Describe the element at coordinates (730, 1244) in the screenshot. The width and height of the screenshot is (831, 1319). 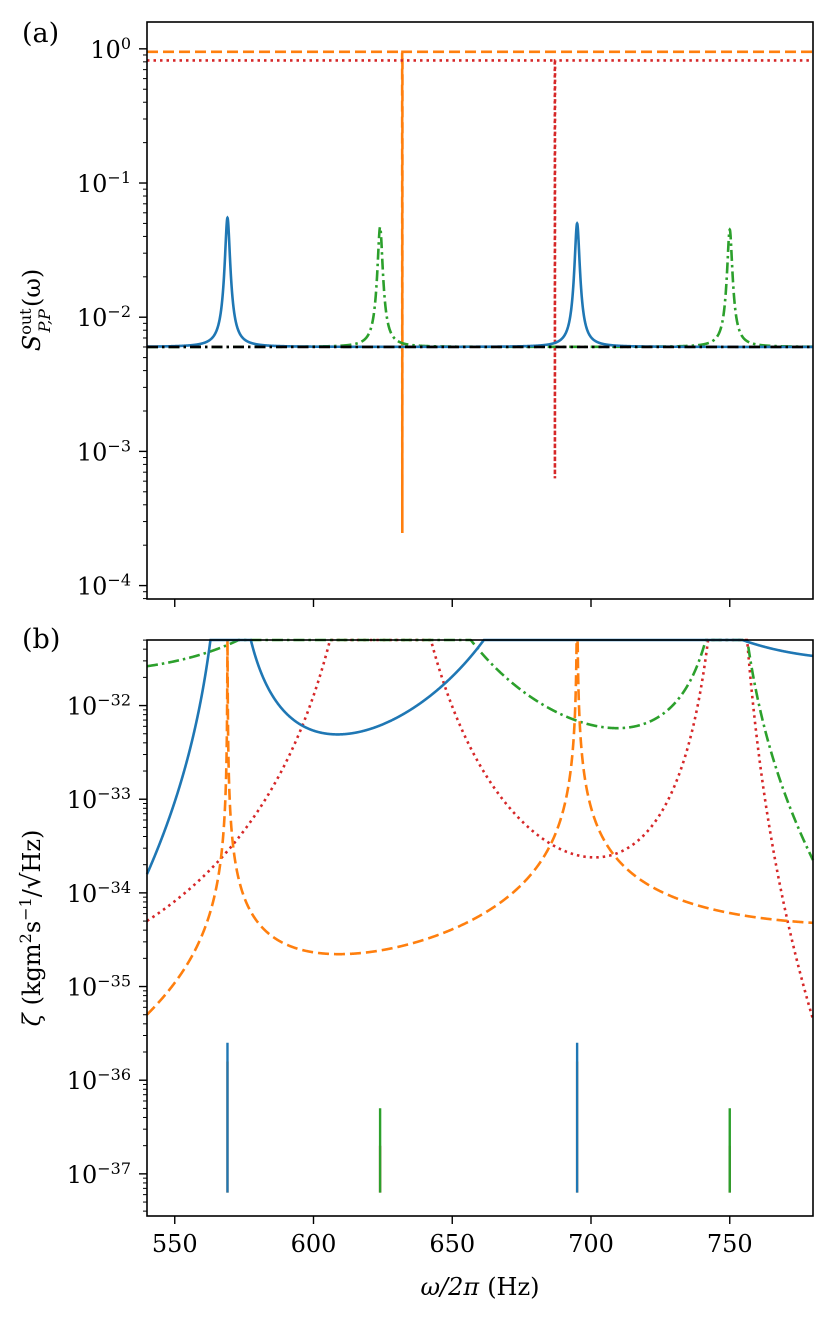
I see `xtick-label-b: 750` at that location.